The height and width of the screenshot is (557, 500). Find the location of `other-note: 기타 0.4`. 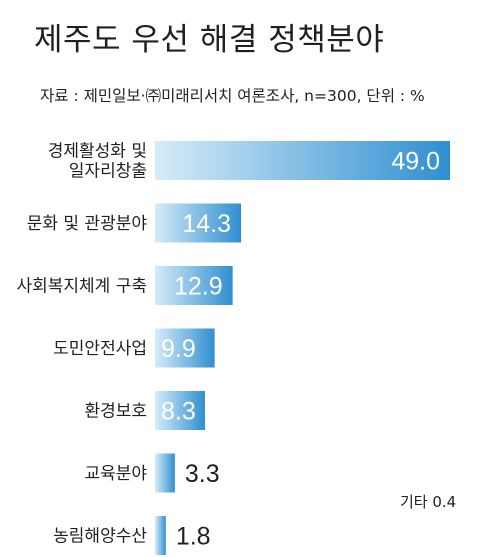

other-note: 기타 0.4 is located at coordinates (428, 502).